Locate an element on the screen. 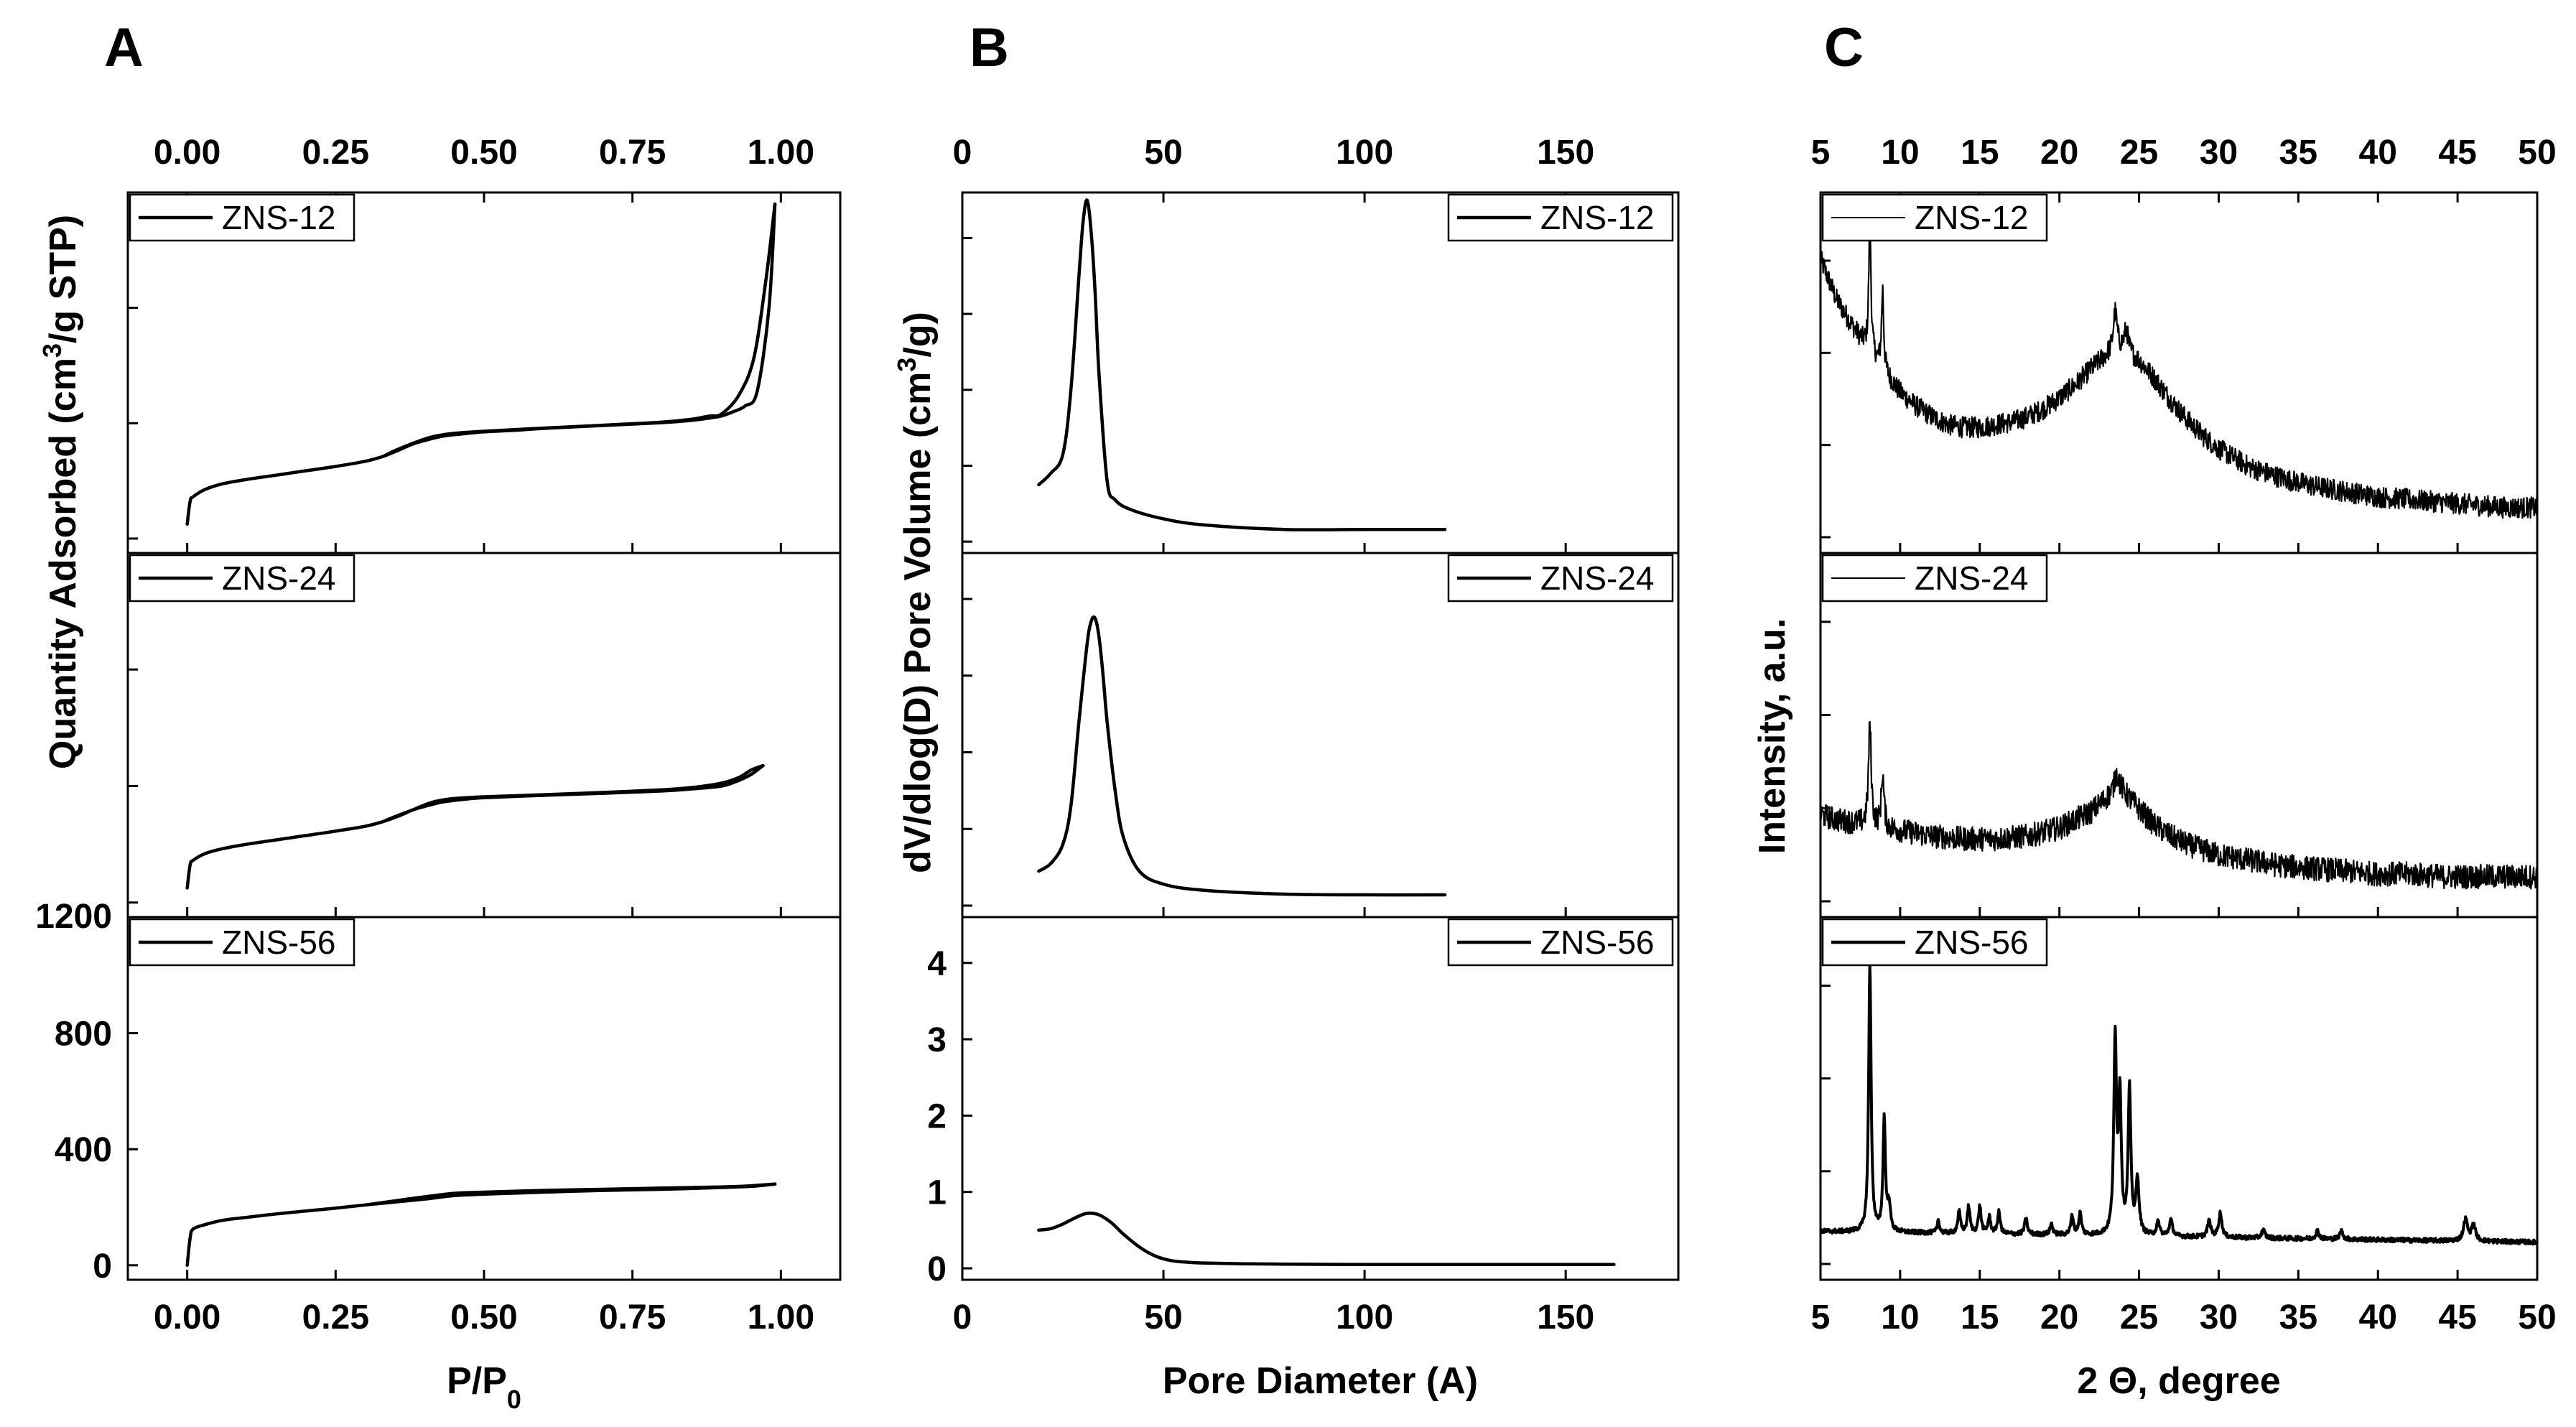 The image size is (2576, 1427). bottom-tick-label: 30 is located at coordinates (2219, 1317).